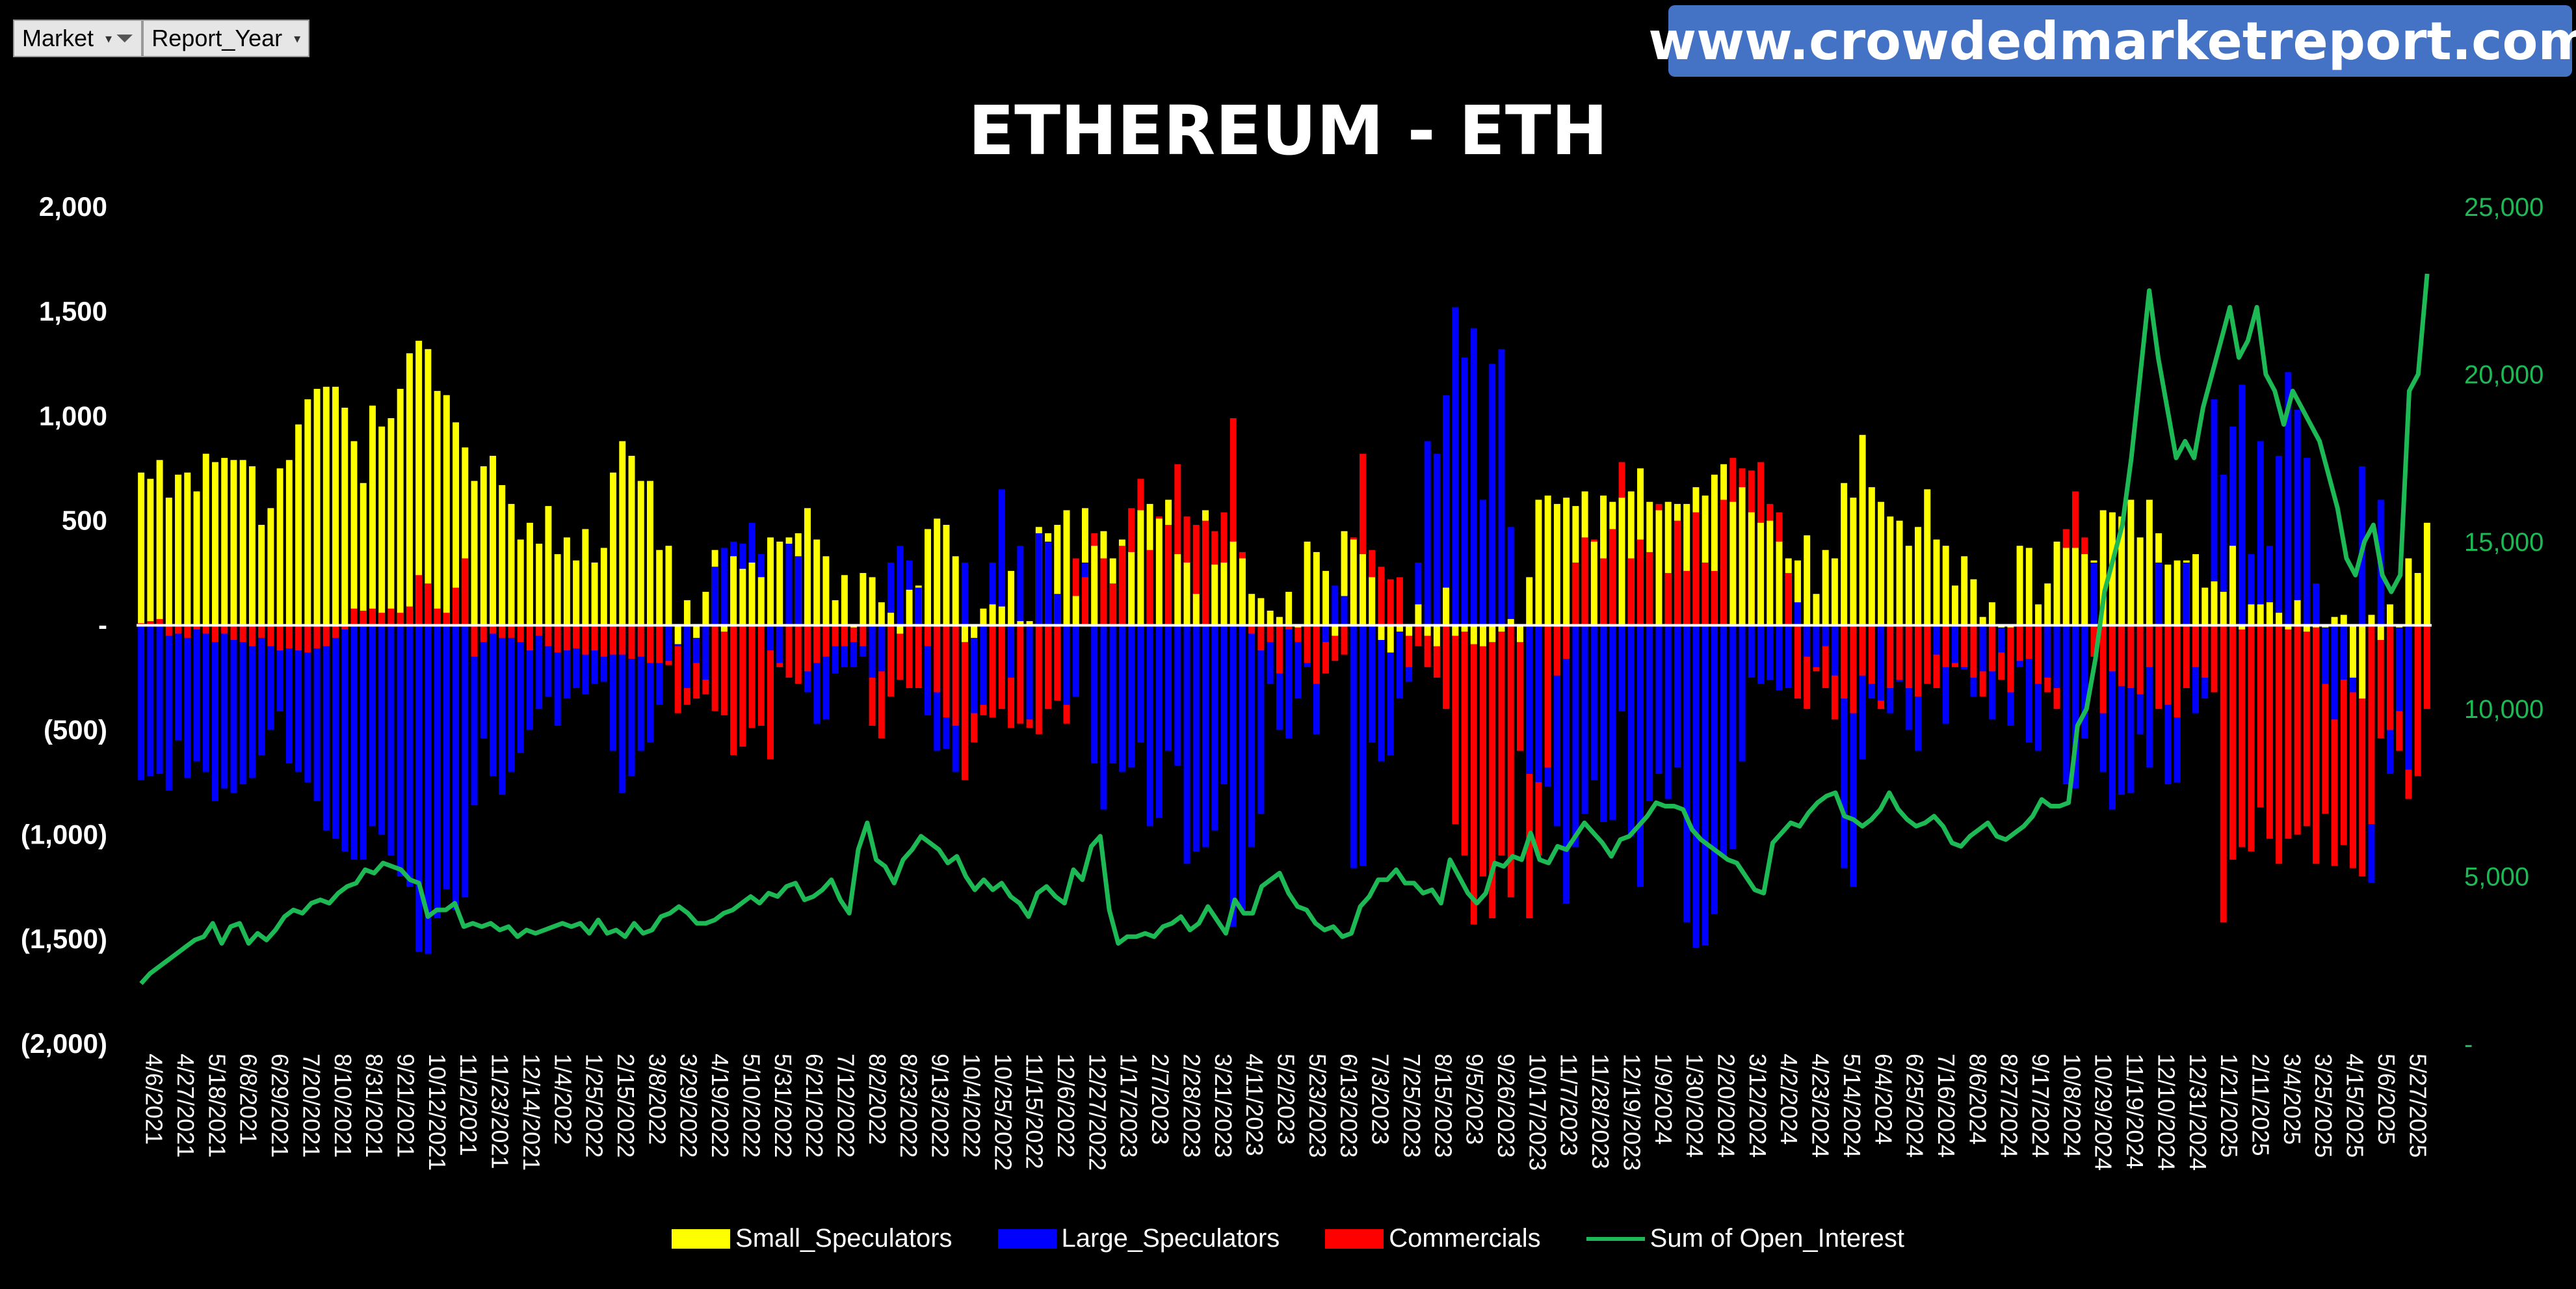 The image size is (2576, 1289). What do you see at coordinates (125, 38) in the screenshot?
I see `funnel-icon: ⏷` at bounding box center [125, 38].